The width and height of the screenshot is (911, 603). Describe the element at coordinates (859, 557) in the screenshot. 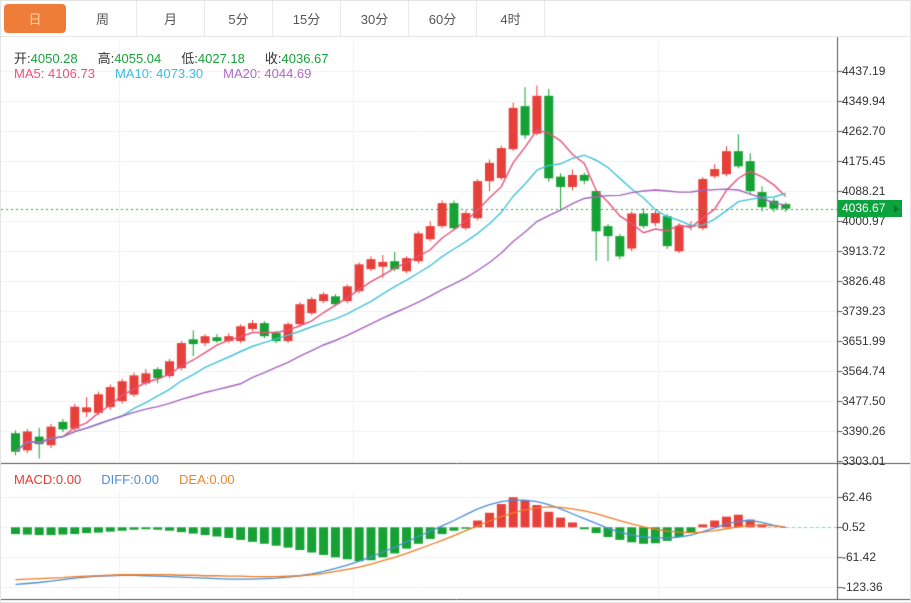

I see `macd-axis-label: -61.42` at that location.